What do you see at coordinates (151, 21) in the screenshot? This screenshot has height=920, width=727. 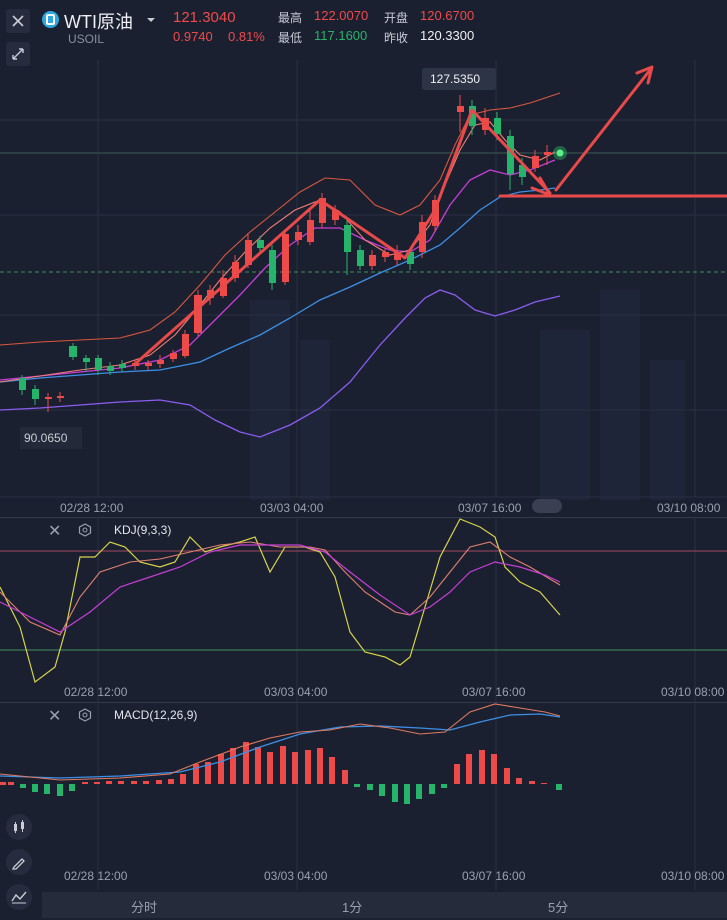 I see `dropdown-icon` at bounding box center [151, 21].